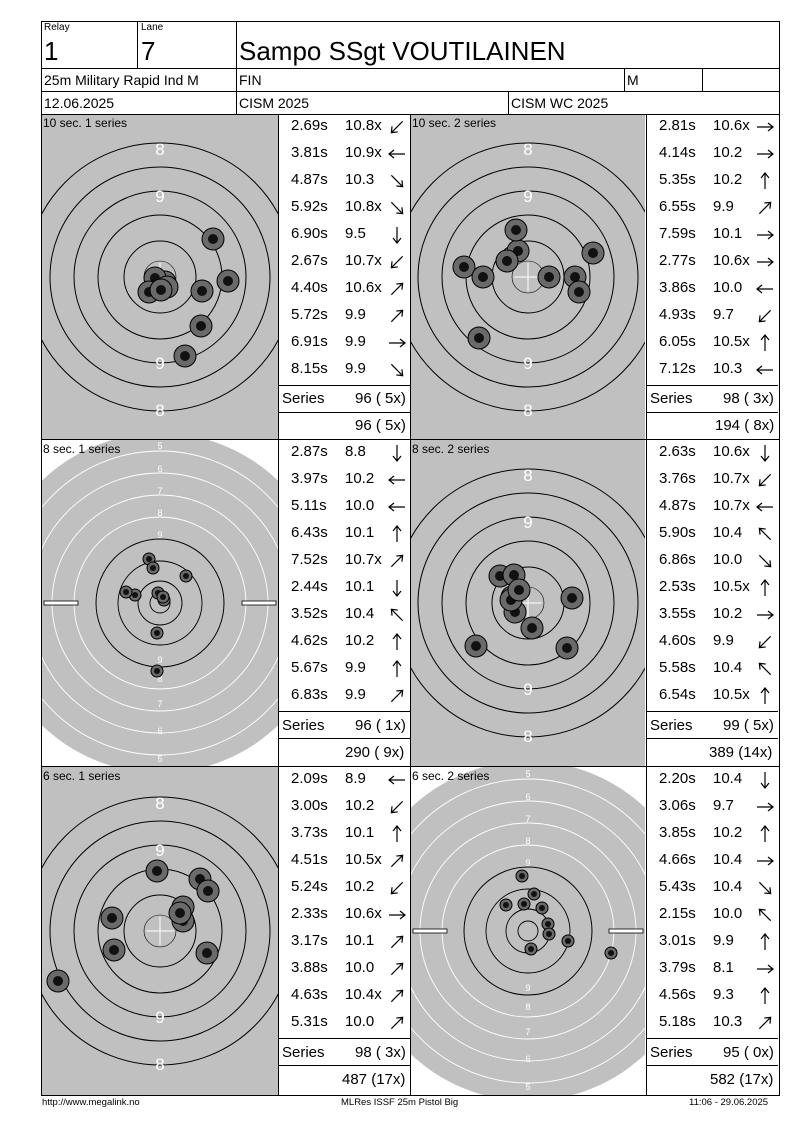 The image size is (800, 1130). What do you see at coordinates (677, 152) in the screenshot?
I see `shot-time: 4.14s` at bounding box center [677, 152].